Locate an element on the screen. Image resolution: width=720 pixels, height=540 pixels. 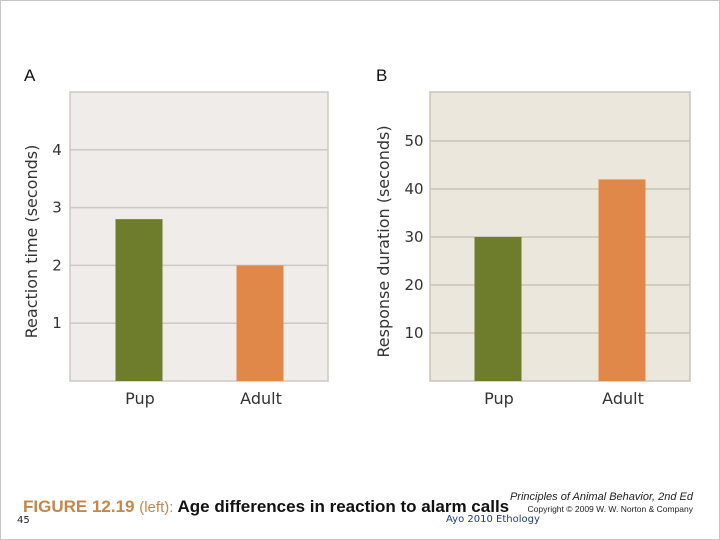
y-axis-label: Response duration (seconds) is located at coordinates (383, 241).